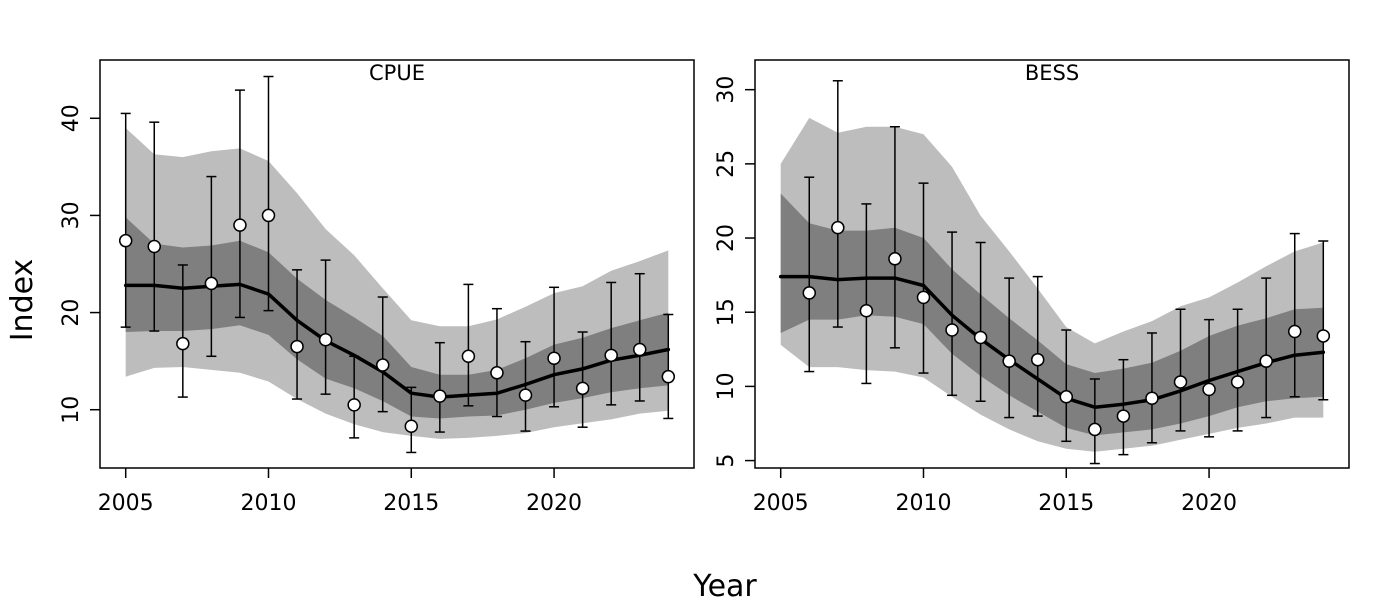 The width and height of the screenshot is (1400, 600). I want to click on y-tick-label: 5, so click(726, 461).